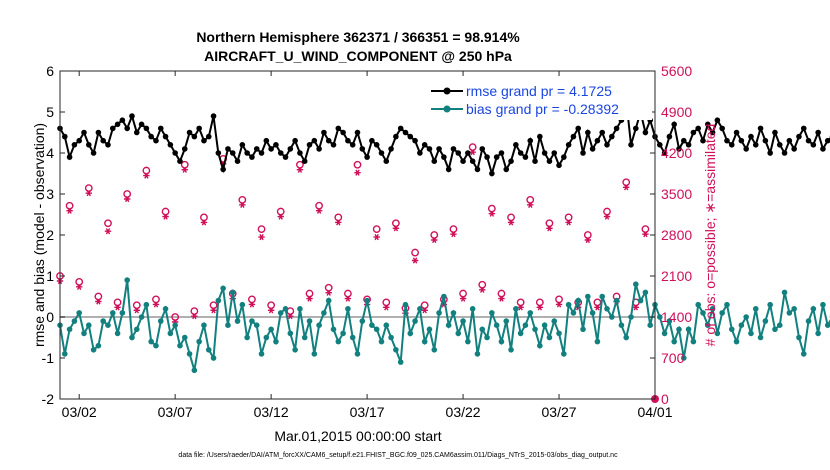 The width and height of the screenshot is (830, 470). Describe the element at coordinates (676, 153) in the screenshot. I see `y-right-tick-label: 4200` at that location.